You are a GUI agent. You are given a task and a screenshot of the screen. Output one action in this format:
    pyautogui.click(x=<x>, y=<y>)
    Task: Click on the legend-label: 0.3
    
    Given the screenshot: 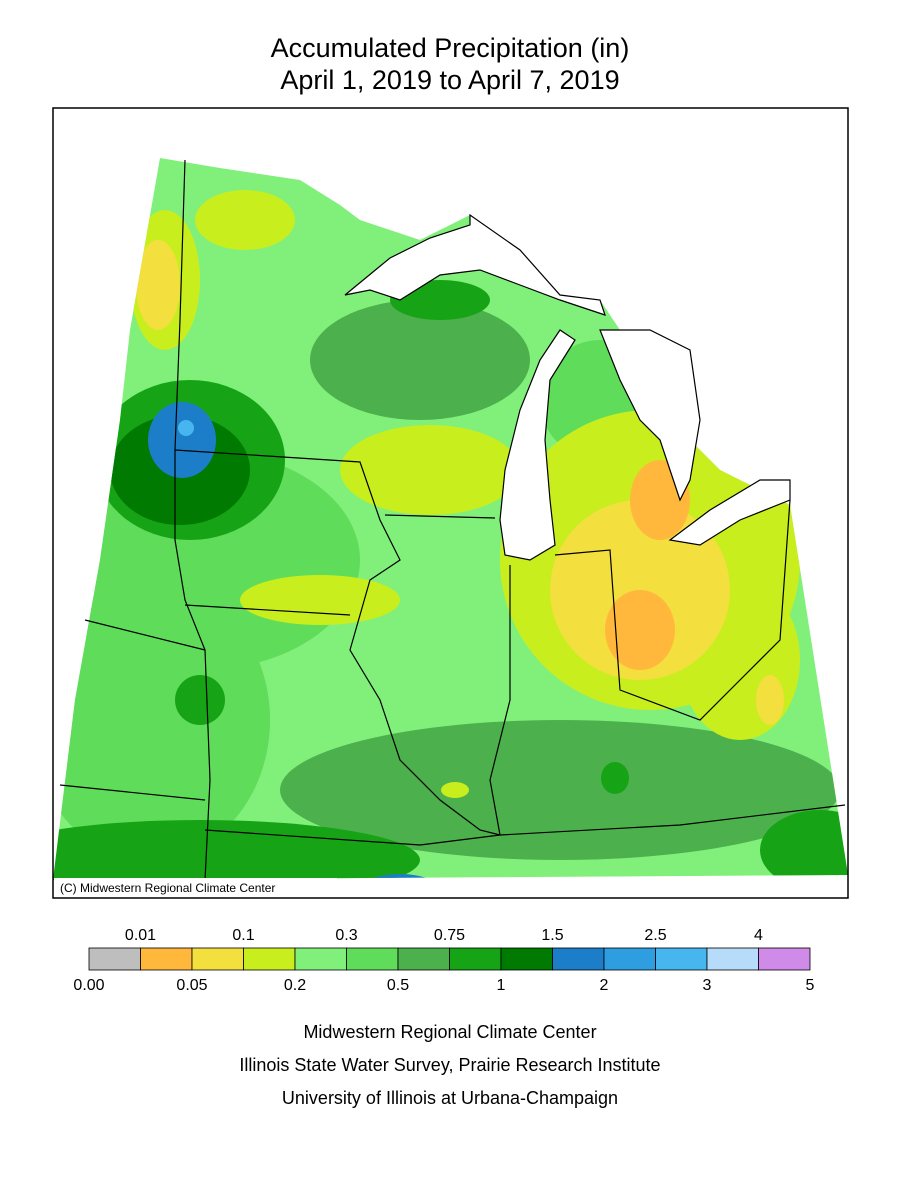 What is the action you would take?
    pyautogui.click(x=346, y=935)
    